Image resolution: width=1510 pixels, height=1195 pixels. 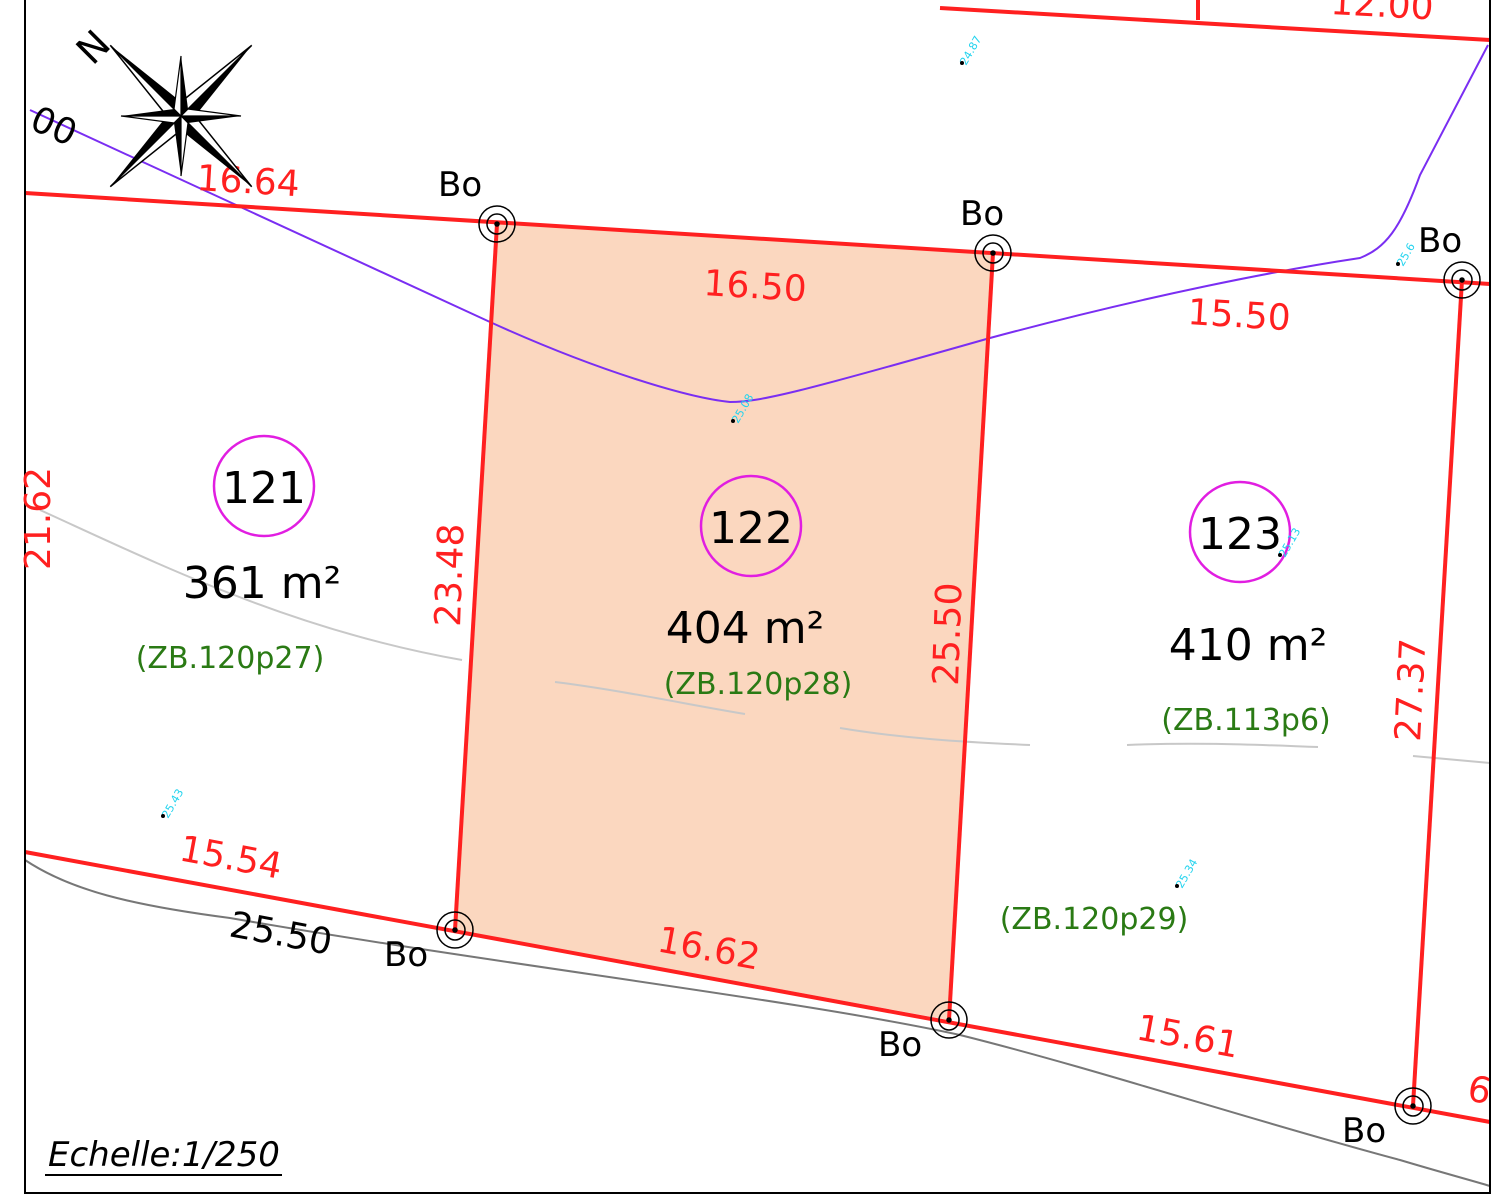 I want to click on cadastral-reference: (ZB.120p27), so click(x=230, y=658).